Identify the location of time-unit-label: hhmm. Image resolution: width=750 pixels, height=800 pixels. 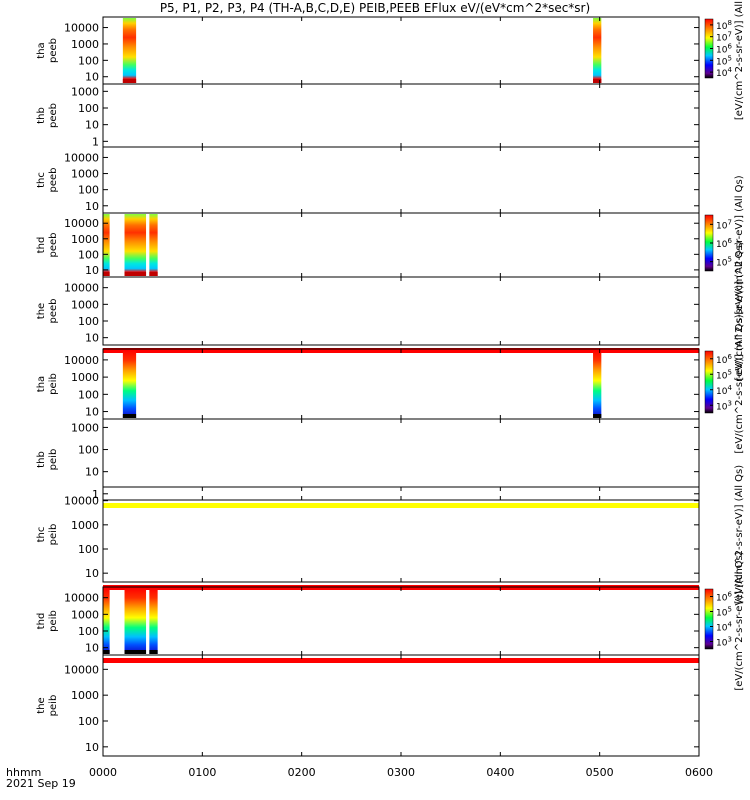
(24, 772).